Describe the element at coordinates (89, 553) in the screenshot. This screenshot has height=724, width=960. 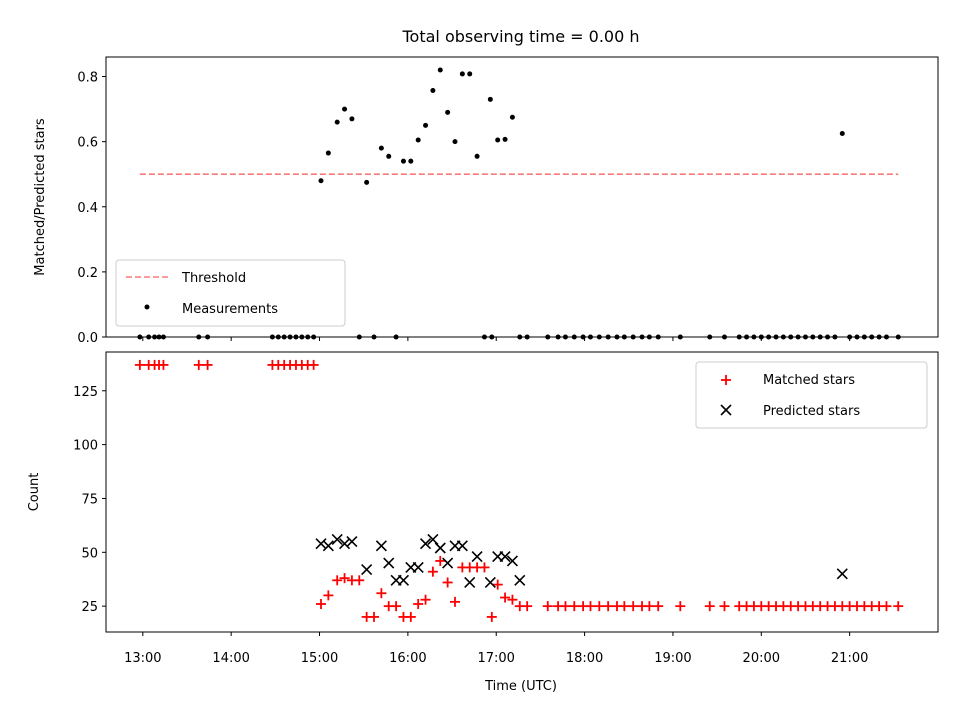
I see `bottom-ytick-label: 50` at that location.